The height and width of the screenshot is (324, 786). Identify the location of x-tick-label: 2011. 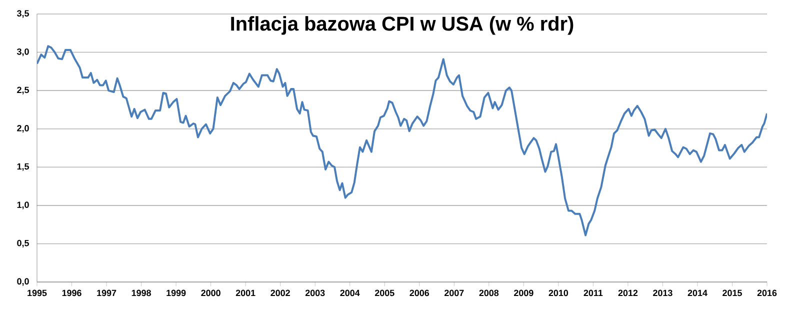
(593, 293).